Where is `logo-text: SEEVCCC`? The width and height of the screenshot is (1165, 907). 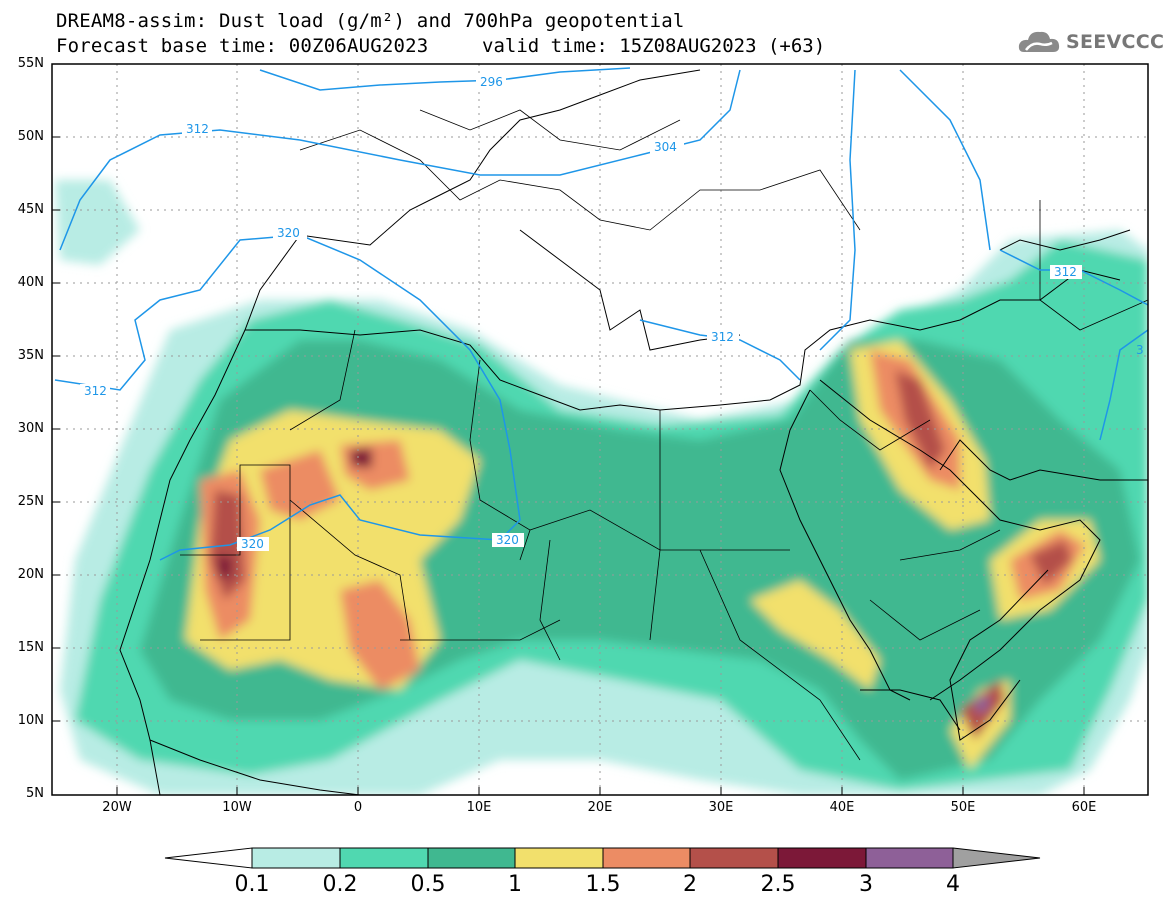 logo-text: SEEVCCC is located at coordinates (1115, 42).